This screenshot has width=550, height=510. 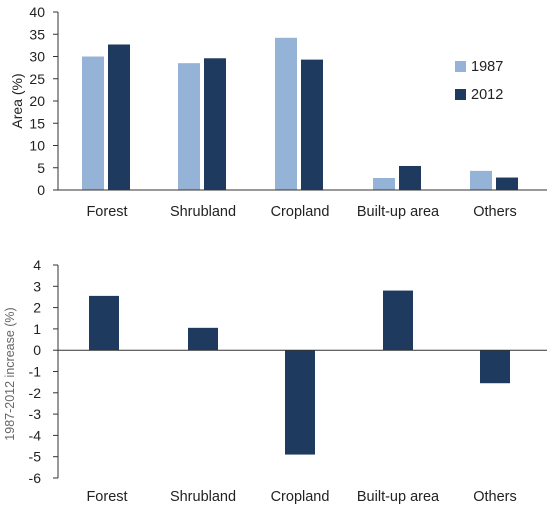 What do you see at coordinates (37, 101) in the screenshot?
I see `y-tick-label: 20` at bounding box center [37, 101].